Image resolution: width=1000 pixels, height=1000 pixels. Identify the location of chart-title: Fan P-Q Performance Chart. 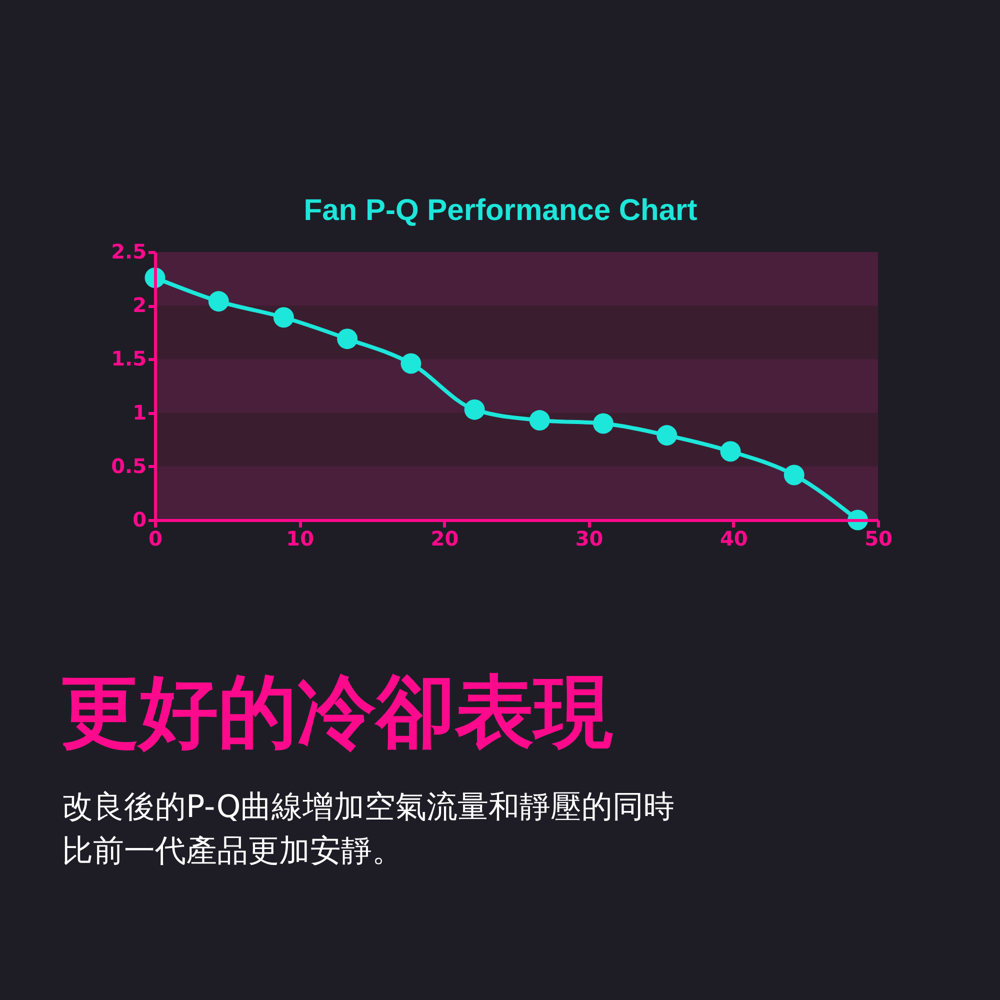
(501, 210).